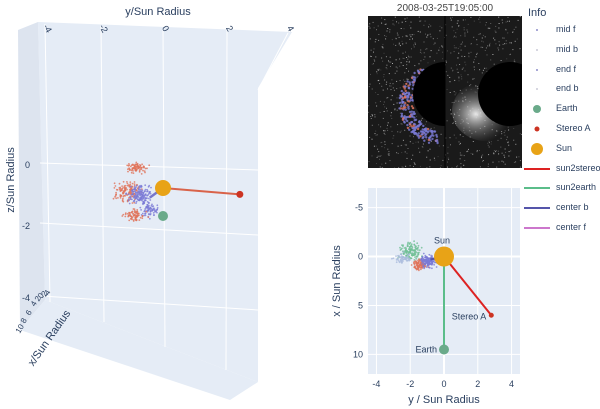 The height and width of the screenshot is (409, 600). What do you see at coordinates (561, 50) in the screenshot?
I see `legend-item-mid-b: mid b` at bounding box center [561, 50].